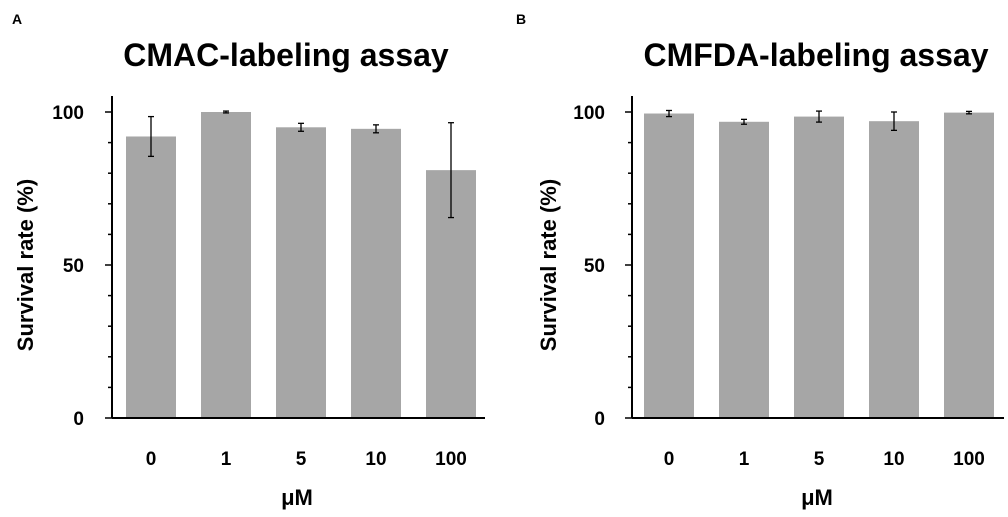 Image resolution: width=1008 pixels, height=517 pixels. Describe the element at coordinates (521, 19) in the screenshot. I see `panel-letter: B` at that location.